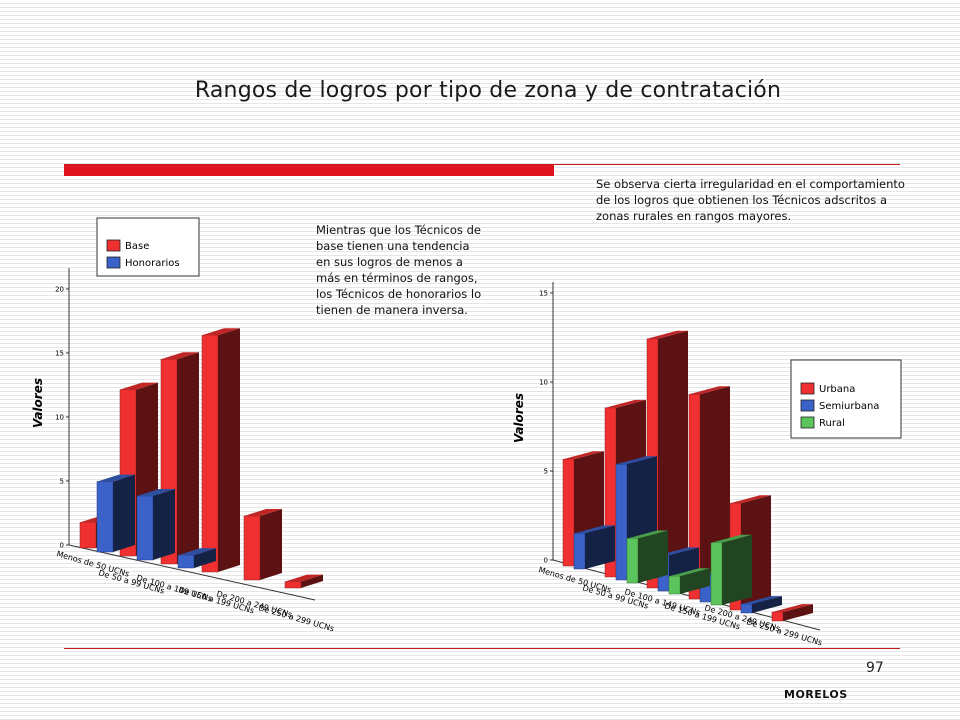  What do you see at coordinates (309, 170) in the screenshot?
I see `title-accent-bar` at bounding box center [309, 170].